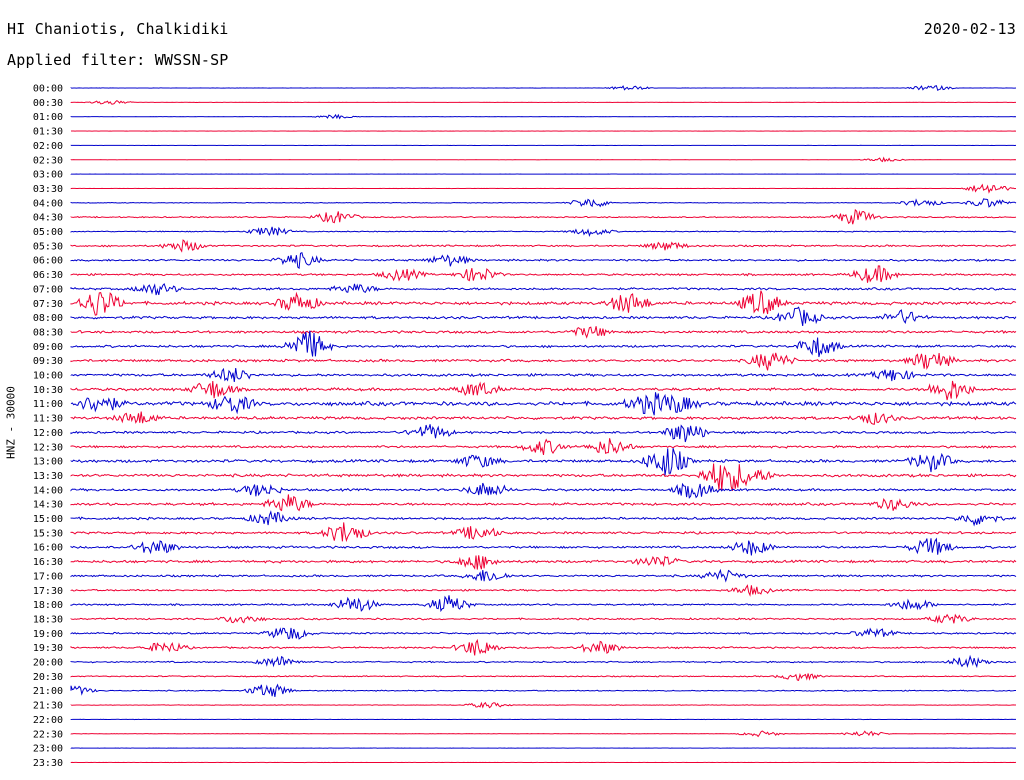  Describe the element at coordinates (48, 562) in the screenshot. I see `time-tick-label: 16:30` at that location.